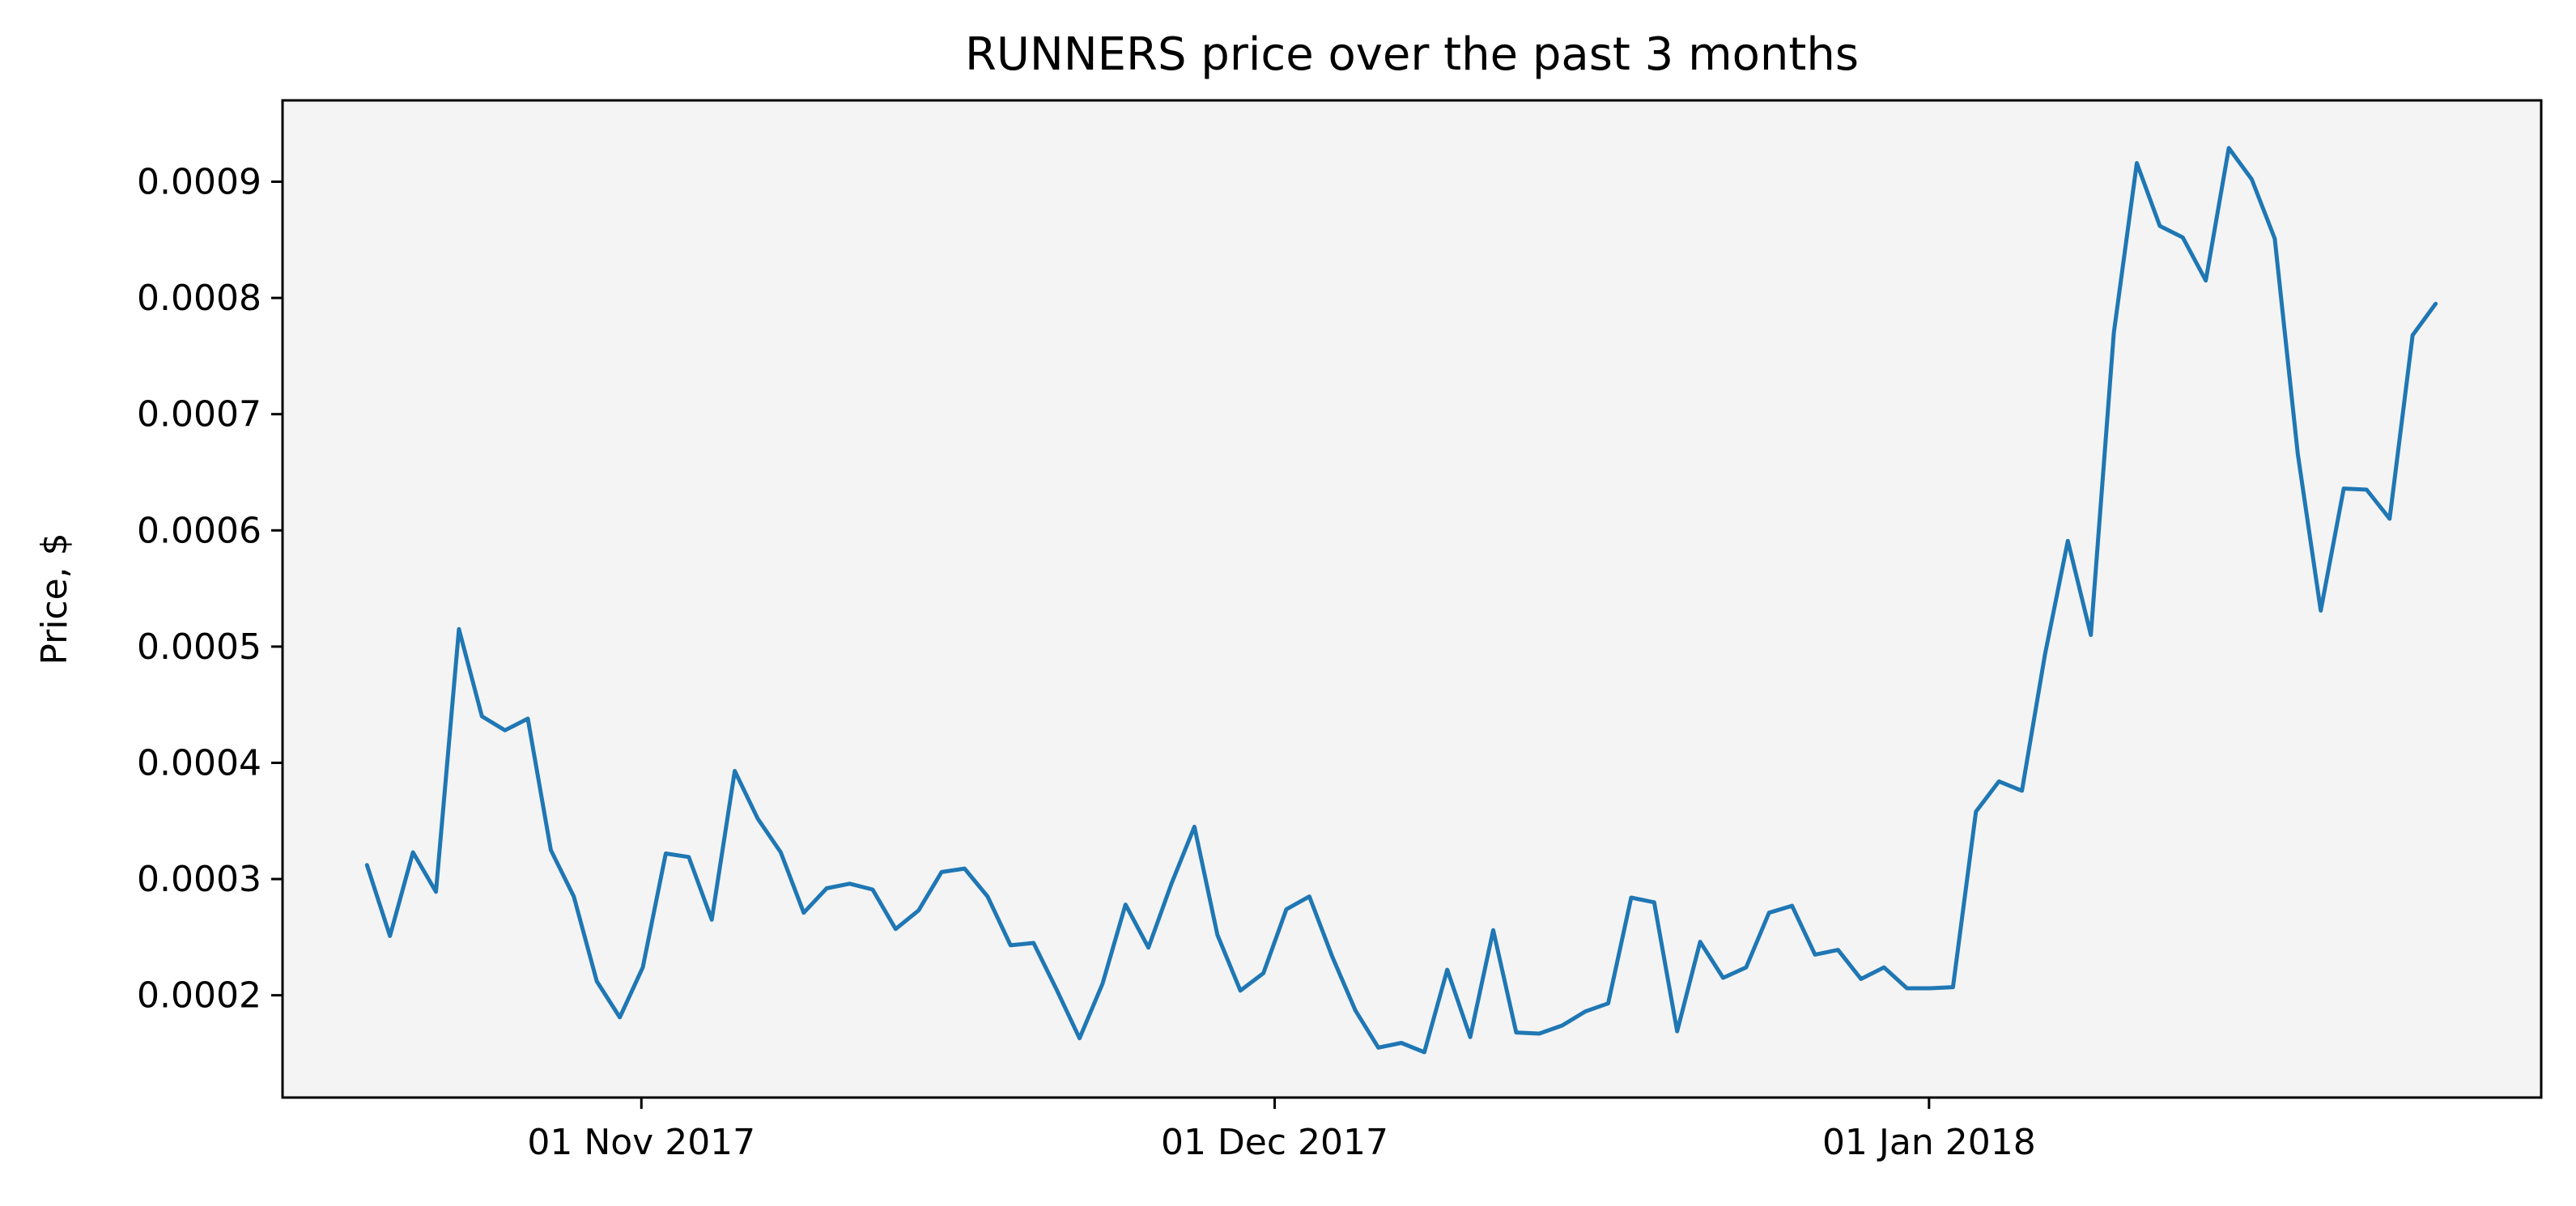  Describe the element at coordinates (199, 647) in the screenshot. I see `y-tick-label: 0.0005` at that location.